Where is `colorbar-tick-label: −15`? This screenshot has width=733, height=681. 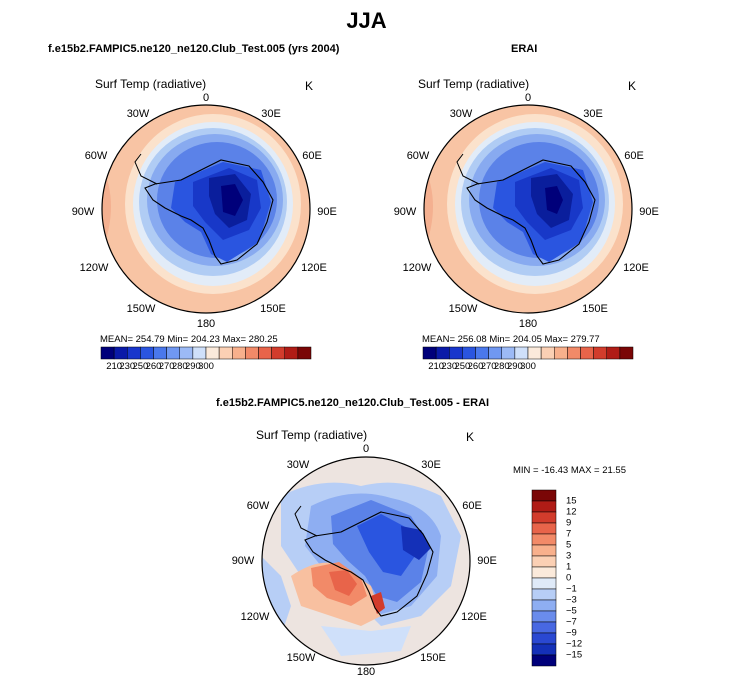 colorbar-tick-label: −15 is located at coordinates (574, 655).